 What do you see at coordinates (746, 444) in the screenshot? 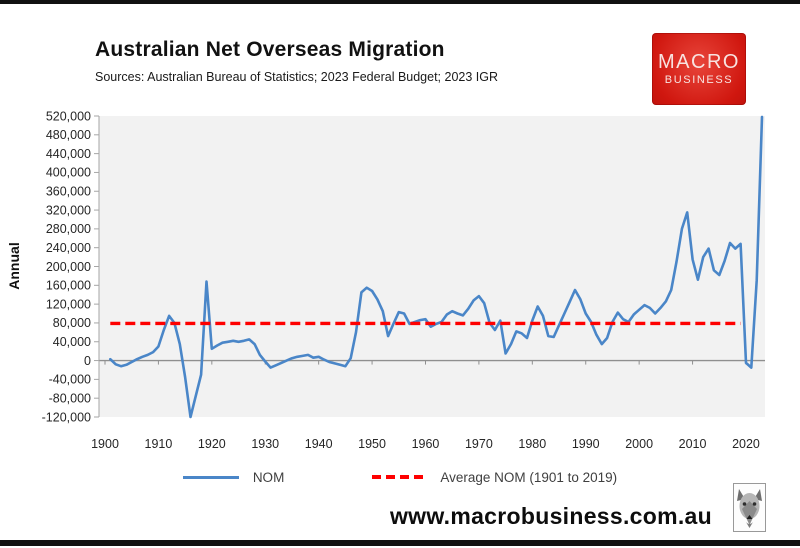
I see `svg-text: 2020` at bounding box center [746, 444].